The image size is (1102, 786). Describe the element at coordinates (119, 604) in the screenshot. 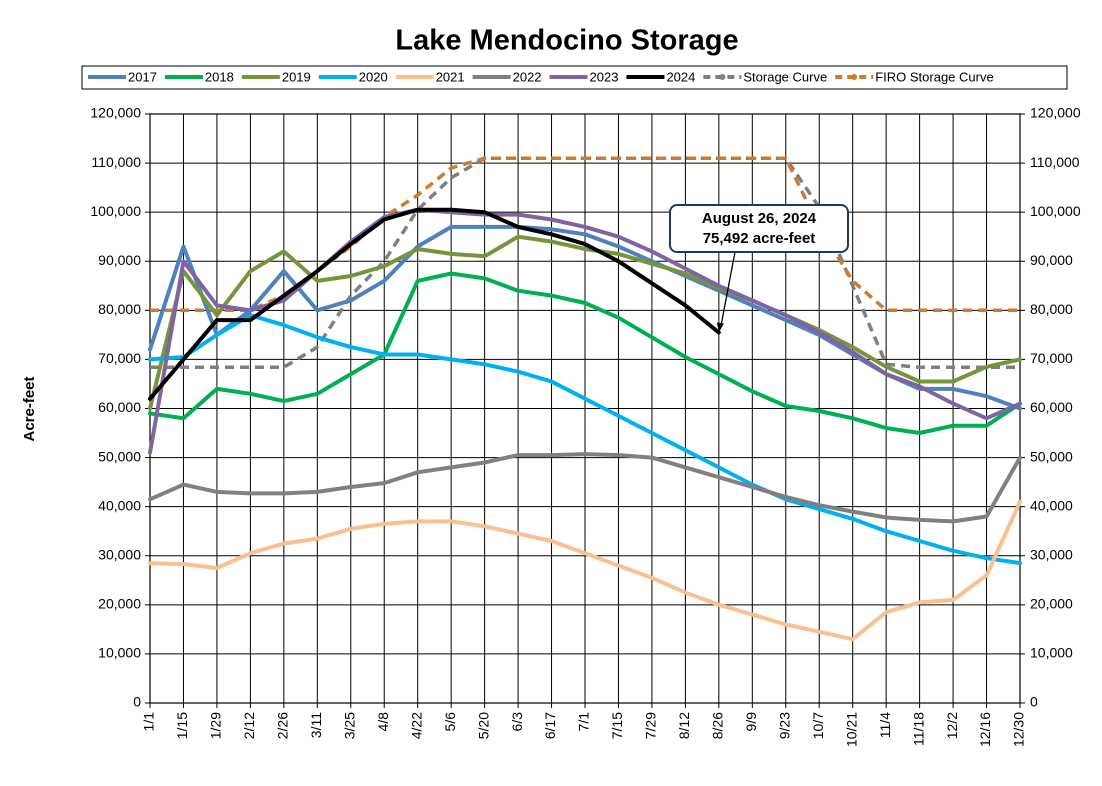

I see `y-tick-label: 20,000` at that location.